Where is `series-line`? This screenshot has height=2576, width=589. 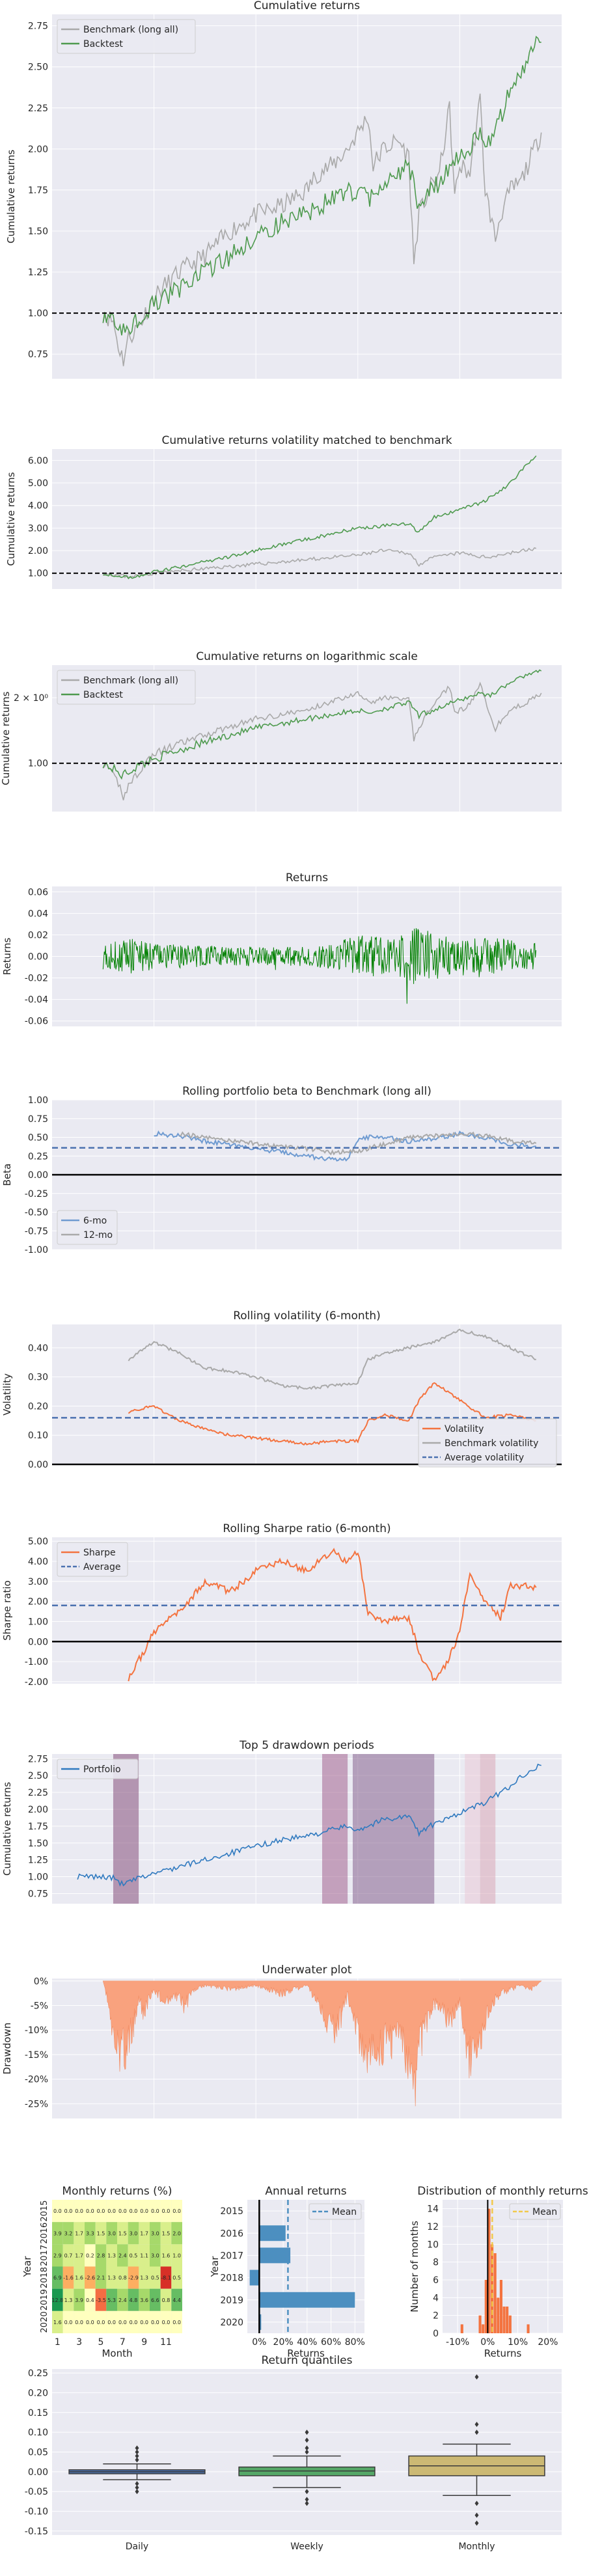 series-line is located at coordinates (332, 1359).